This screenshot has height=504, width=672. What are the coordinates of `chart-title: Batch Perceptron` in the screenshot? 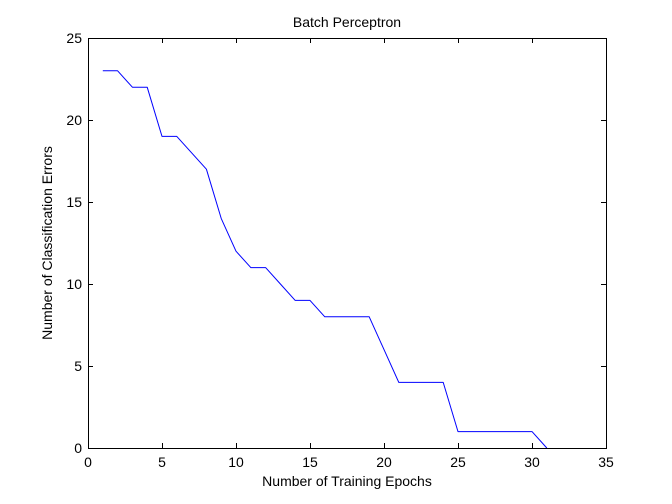 It's located at (347, 22).